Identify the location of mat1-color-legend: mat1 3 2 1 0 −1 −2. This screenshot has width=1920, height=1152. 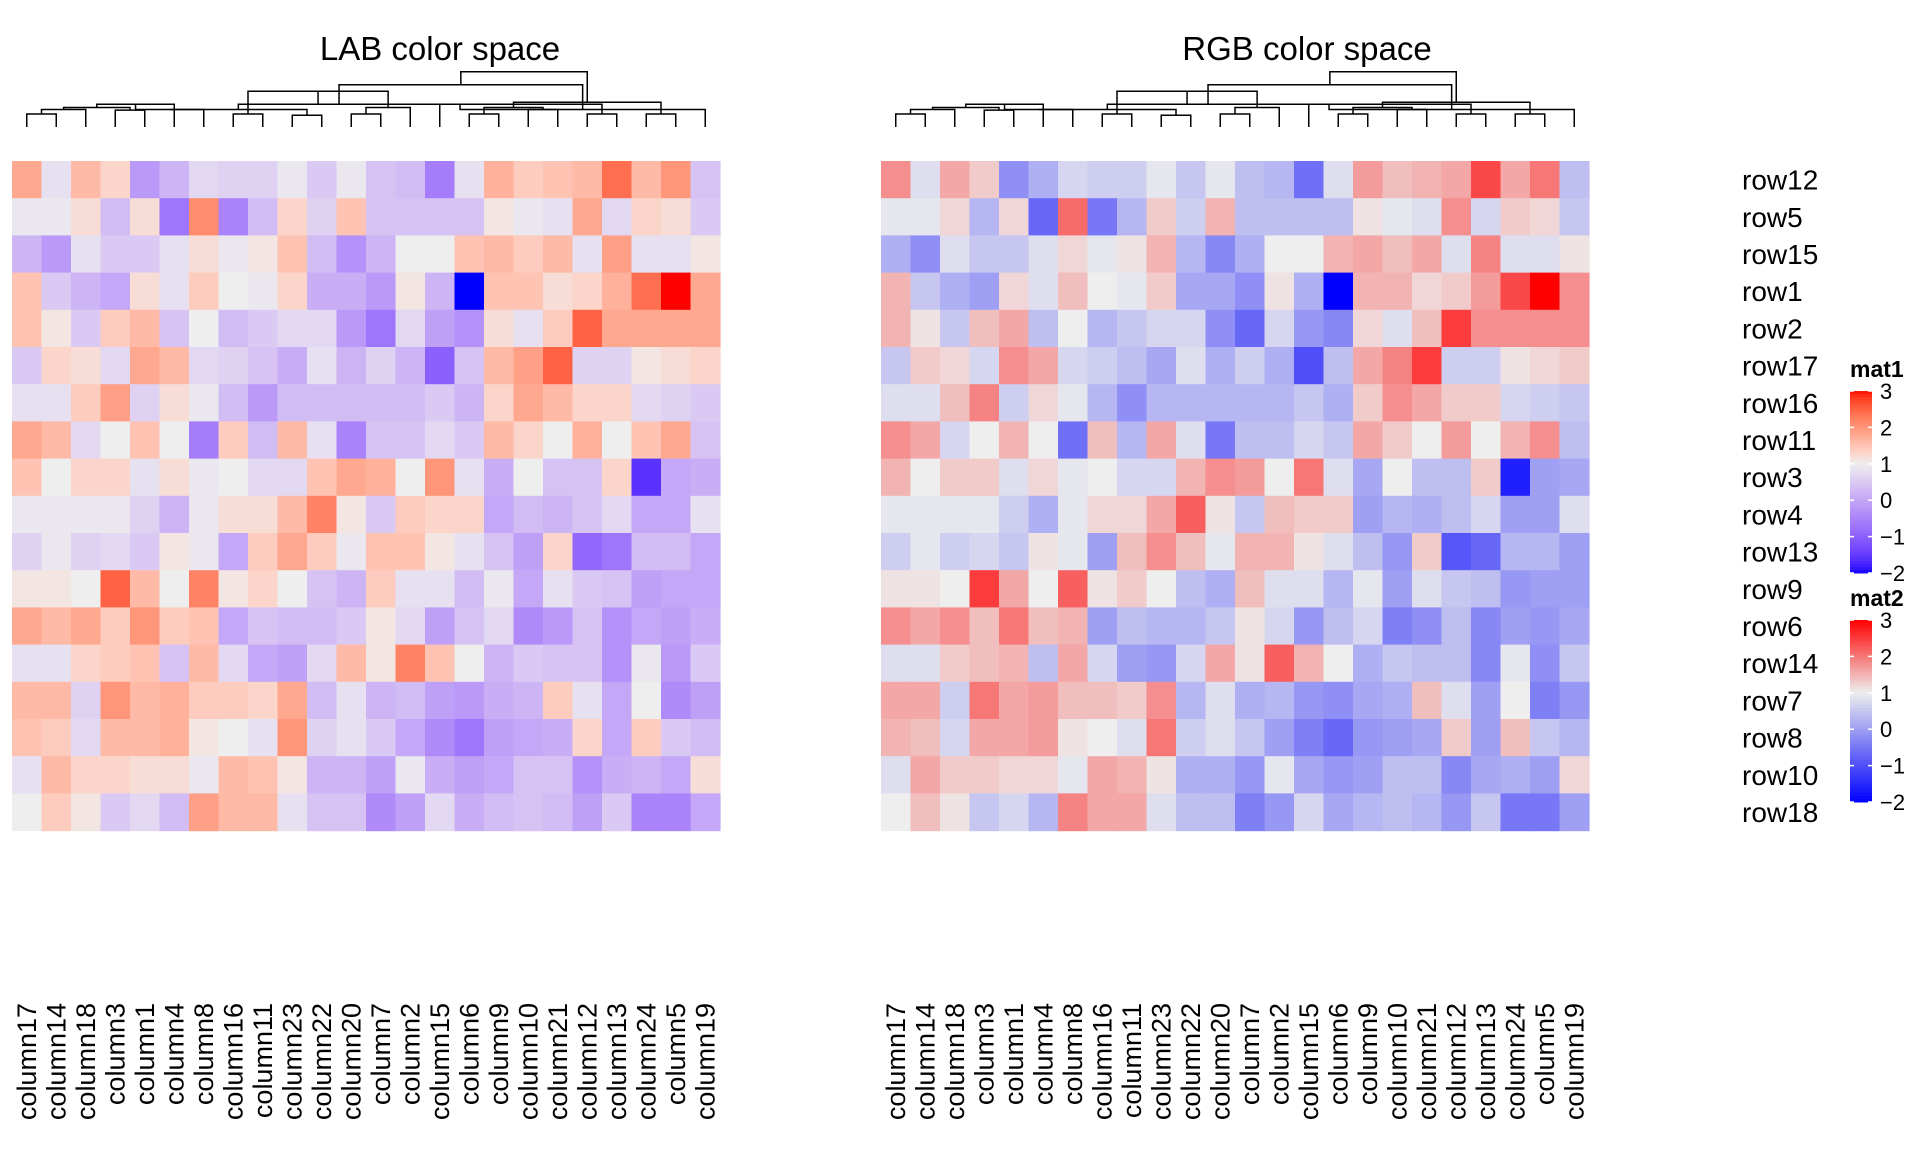
(1877, 471).